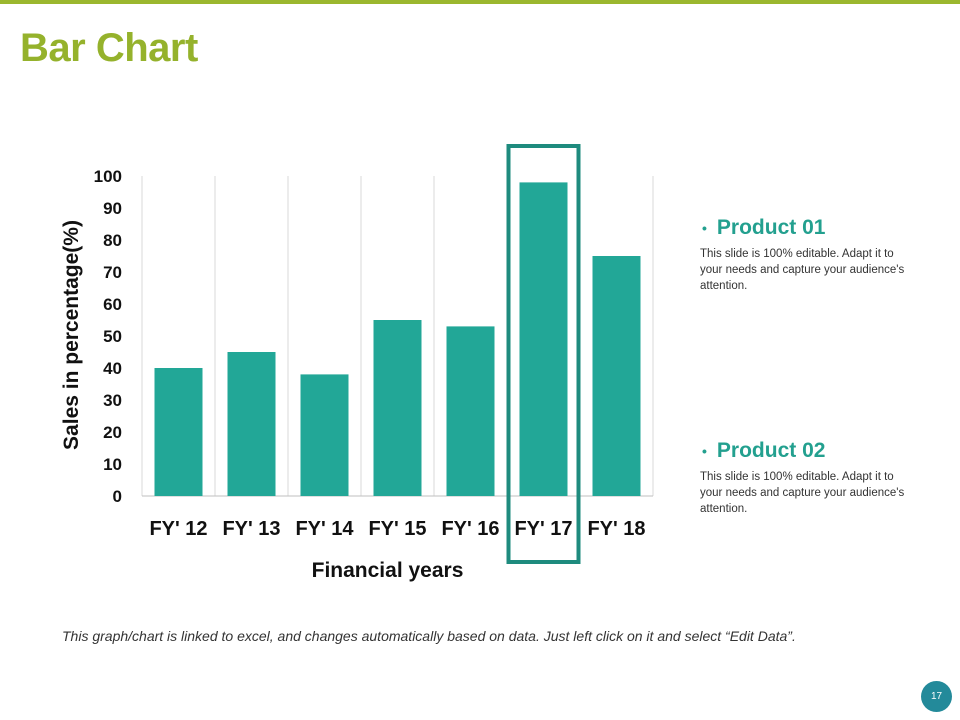  Describe the element at coordinates (178, 529) in the screenshot. I see `x-tick-label: FY' 12` at that location.